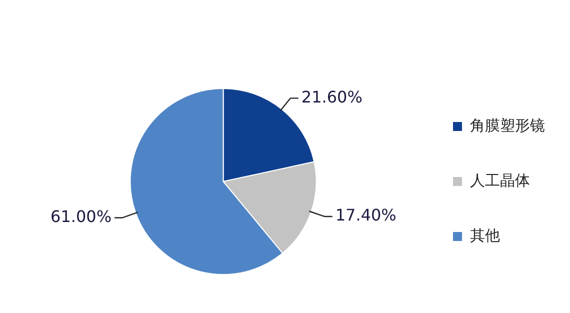  I want to click on legend-label: 人工晶体, so click(500, 180).